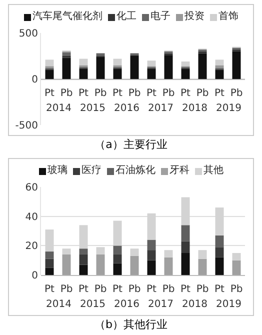 The height and width of the screenshot is (335, 262). Describe the element at coordinates (136, 171) in the screenshot. I see `legend-label: 石油炼化` at that location.